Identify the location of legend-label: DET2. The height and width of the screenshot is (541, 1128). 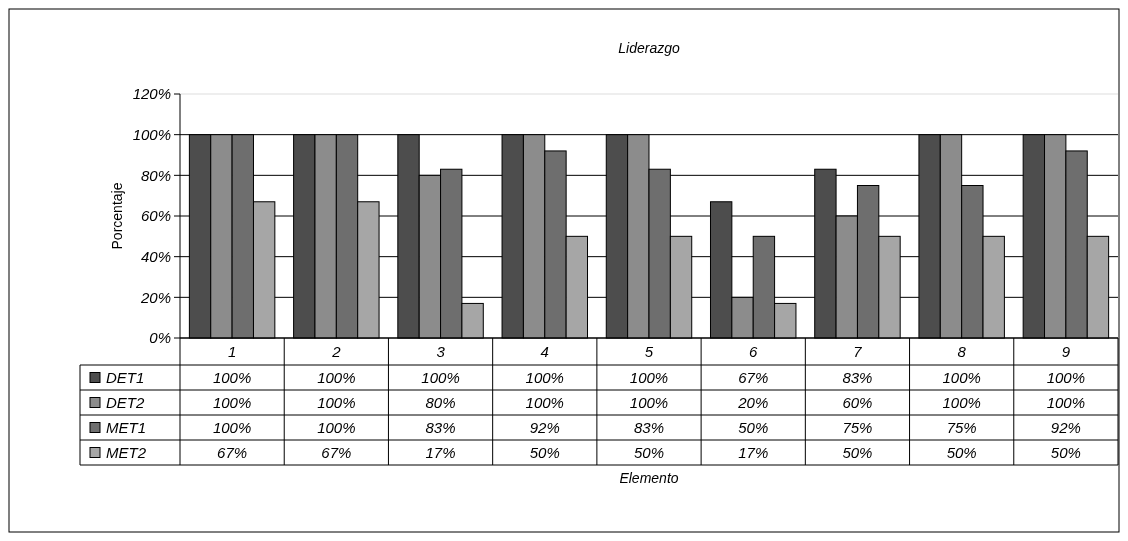
(125, 402).